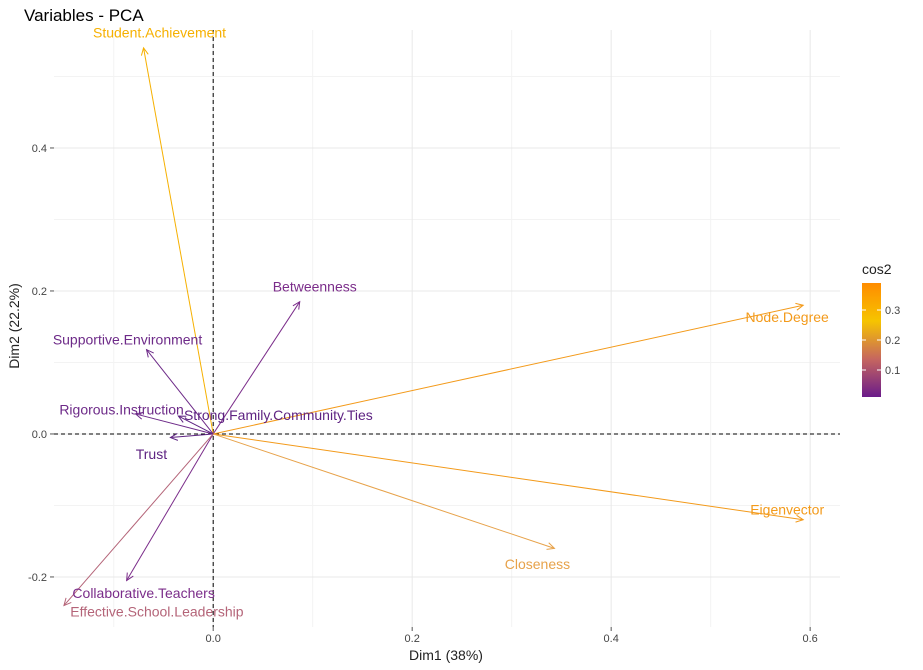 The image size is (923, 670). I want to click on x-tick-label: 0.0, so click(213, 639).